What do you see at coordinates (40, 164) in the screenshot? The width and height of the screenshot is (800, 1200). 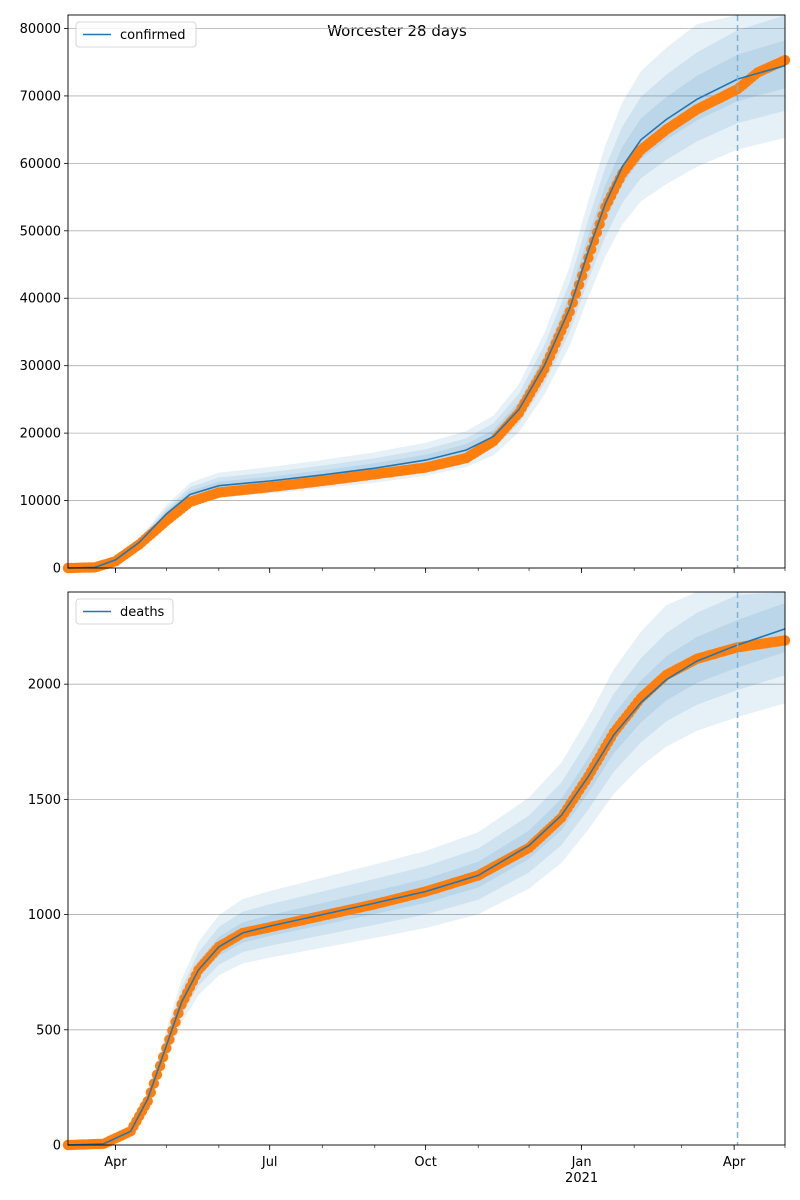 I see `y-tick-label: 60000` at bounding box center [40, 164].